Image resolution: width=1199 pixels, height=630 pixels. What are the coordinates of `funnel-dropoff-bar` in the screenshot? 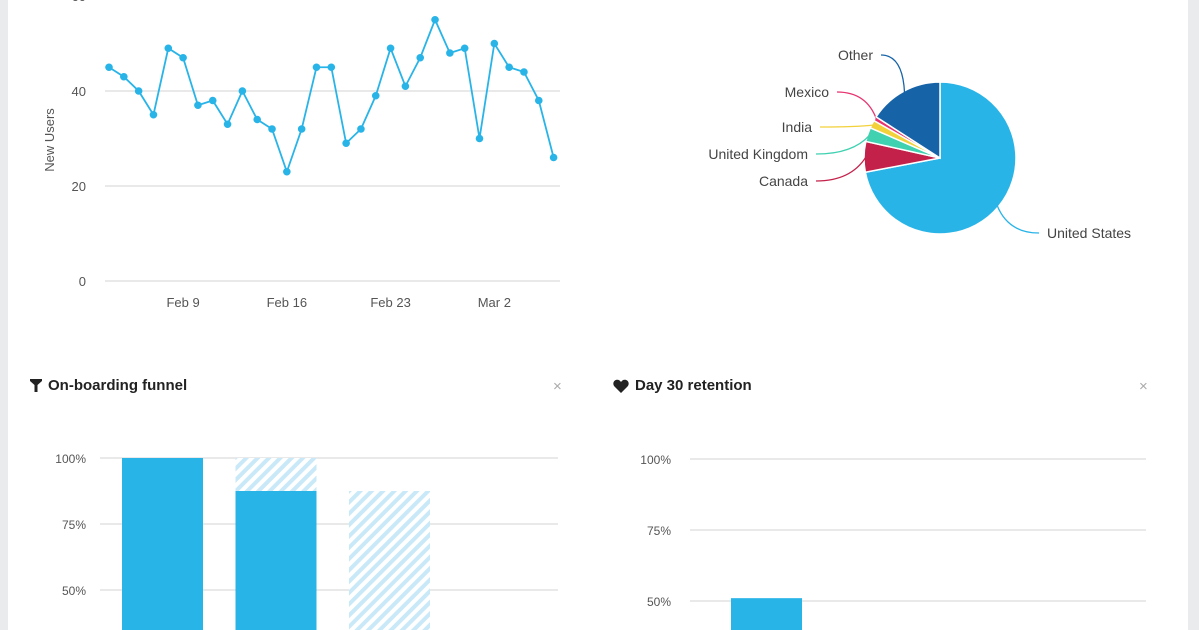 It's located at (389, 560).